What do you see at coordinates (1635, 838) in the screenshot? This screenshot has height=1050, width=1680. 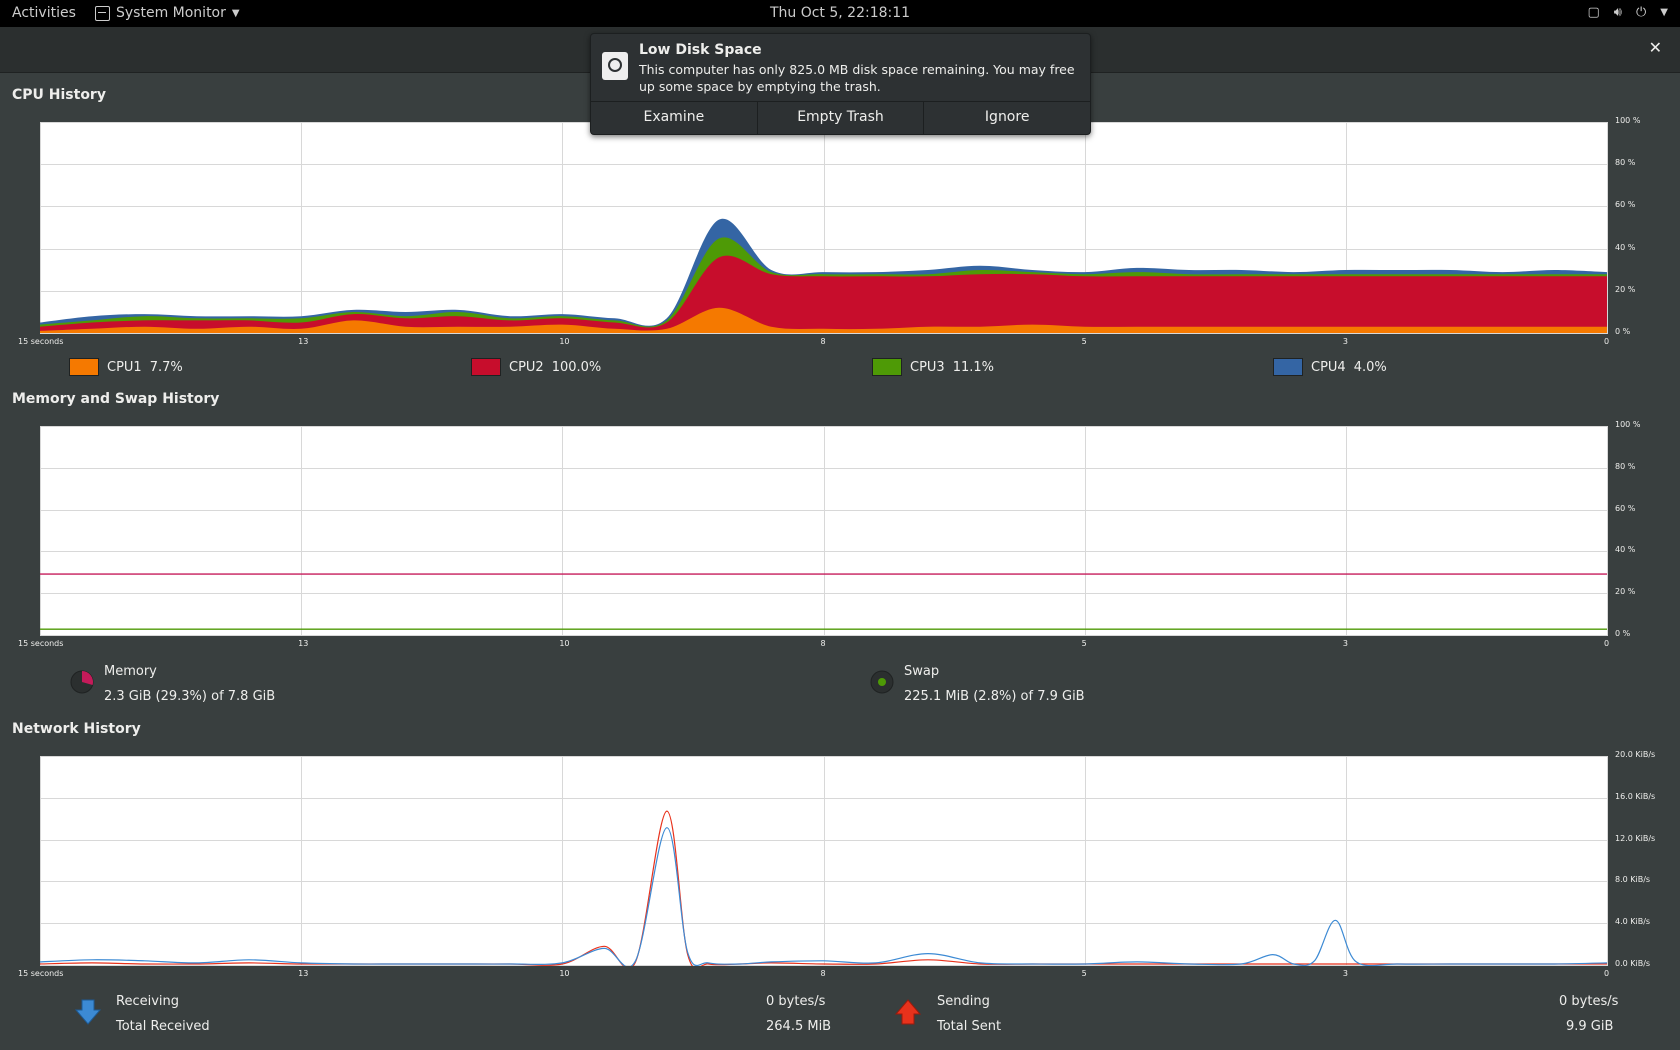 I see `y-tick-label: 12.0 KiB/s` at bounding box center [1635, 838].